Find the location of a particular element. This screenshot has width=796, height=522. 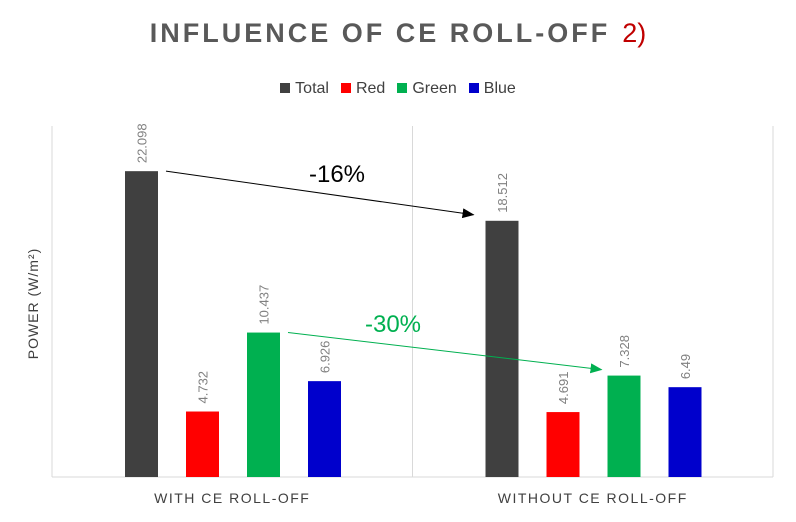

legend-item-blue: Blue is located at coordinates (492, 89).